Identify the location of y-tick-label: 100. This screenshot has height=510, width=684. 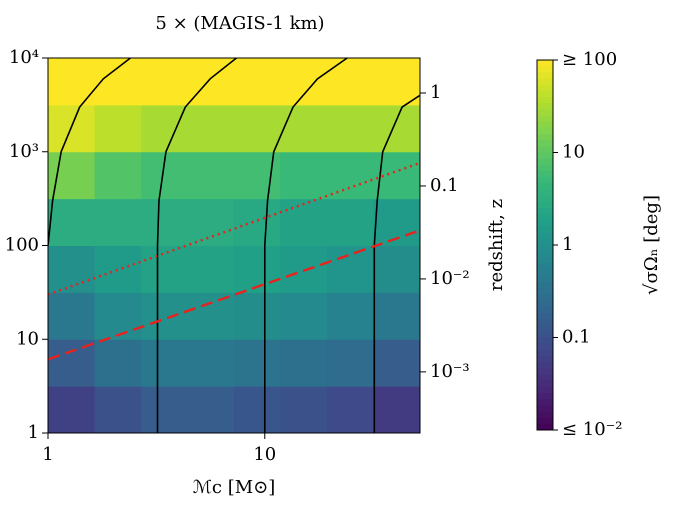
(22, 245).